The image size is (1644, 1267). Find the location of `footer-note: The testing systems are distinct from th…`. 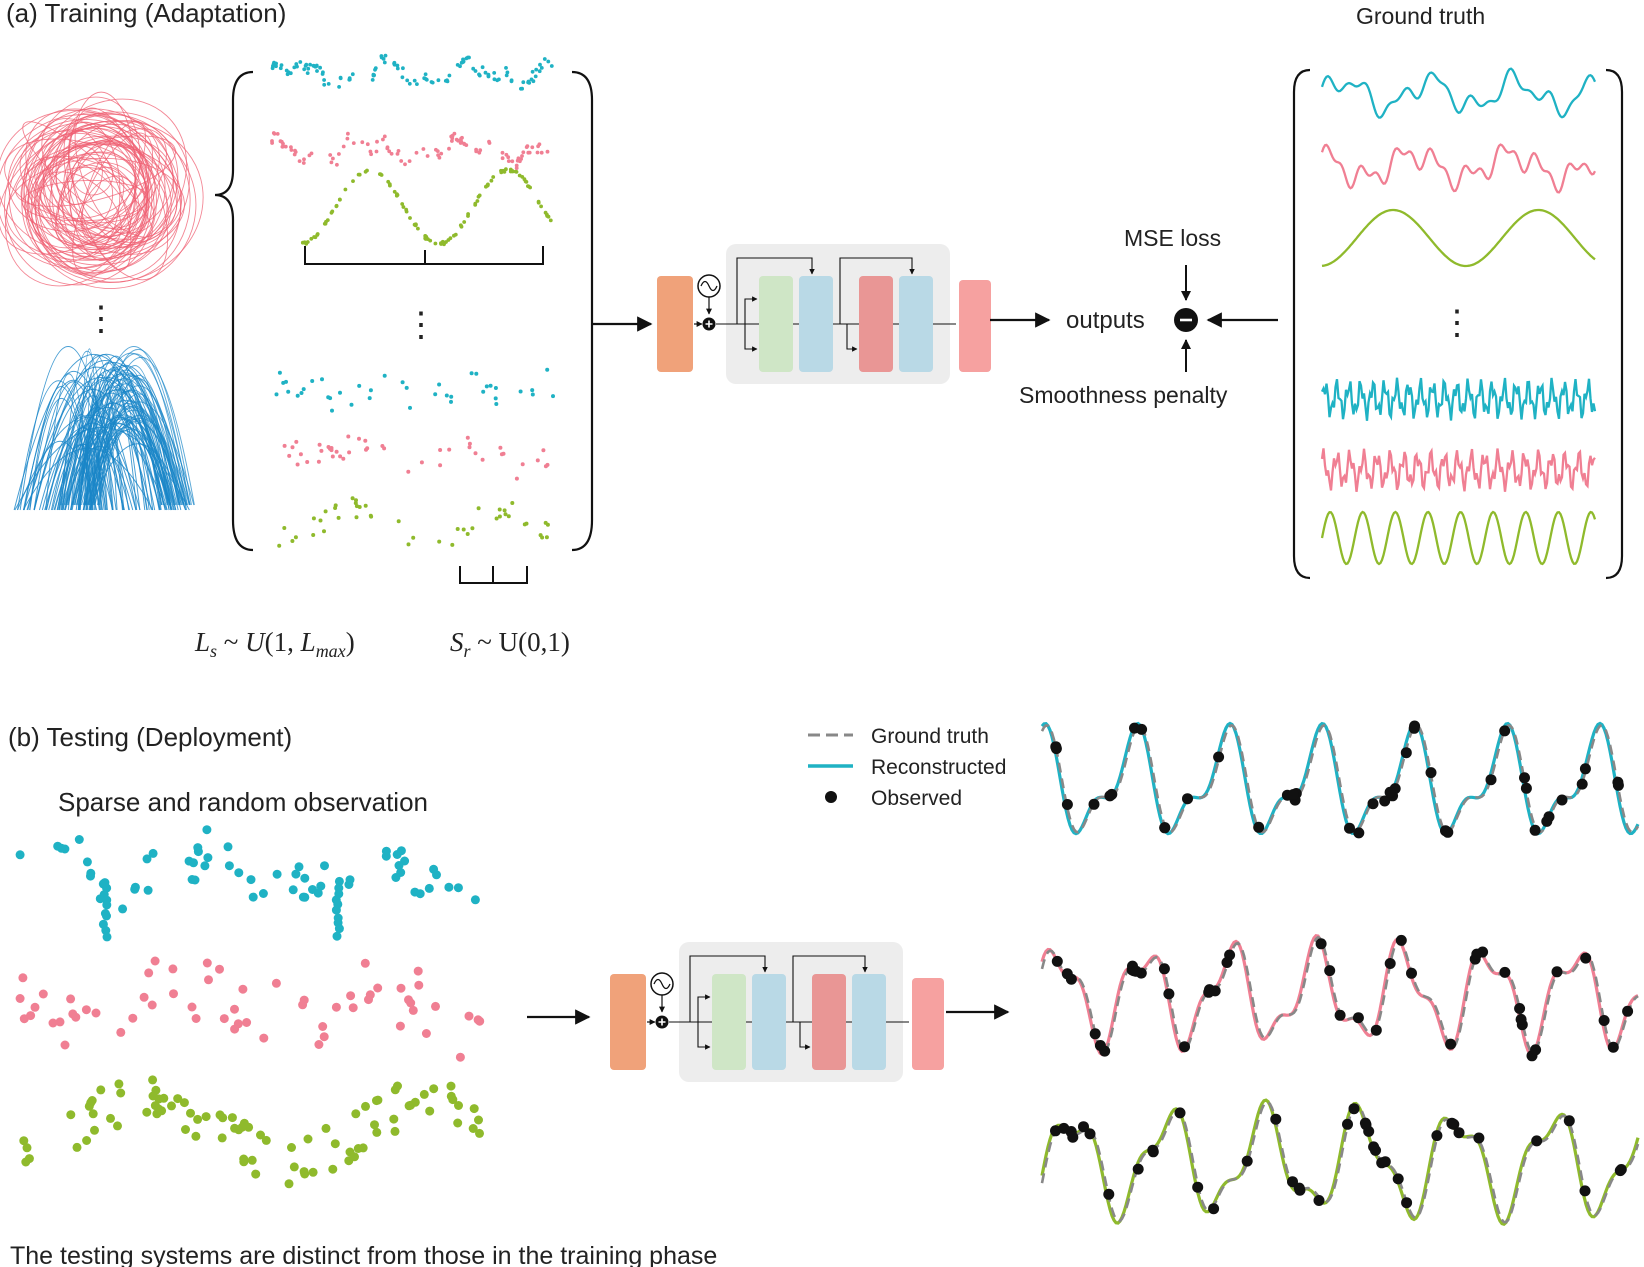

footer-note: The testing systems are distinct from th… is located at coordinates (363, 1254).